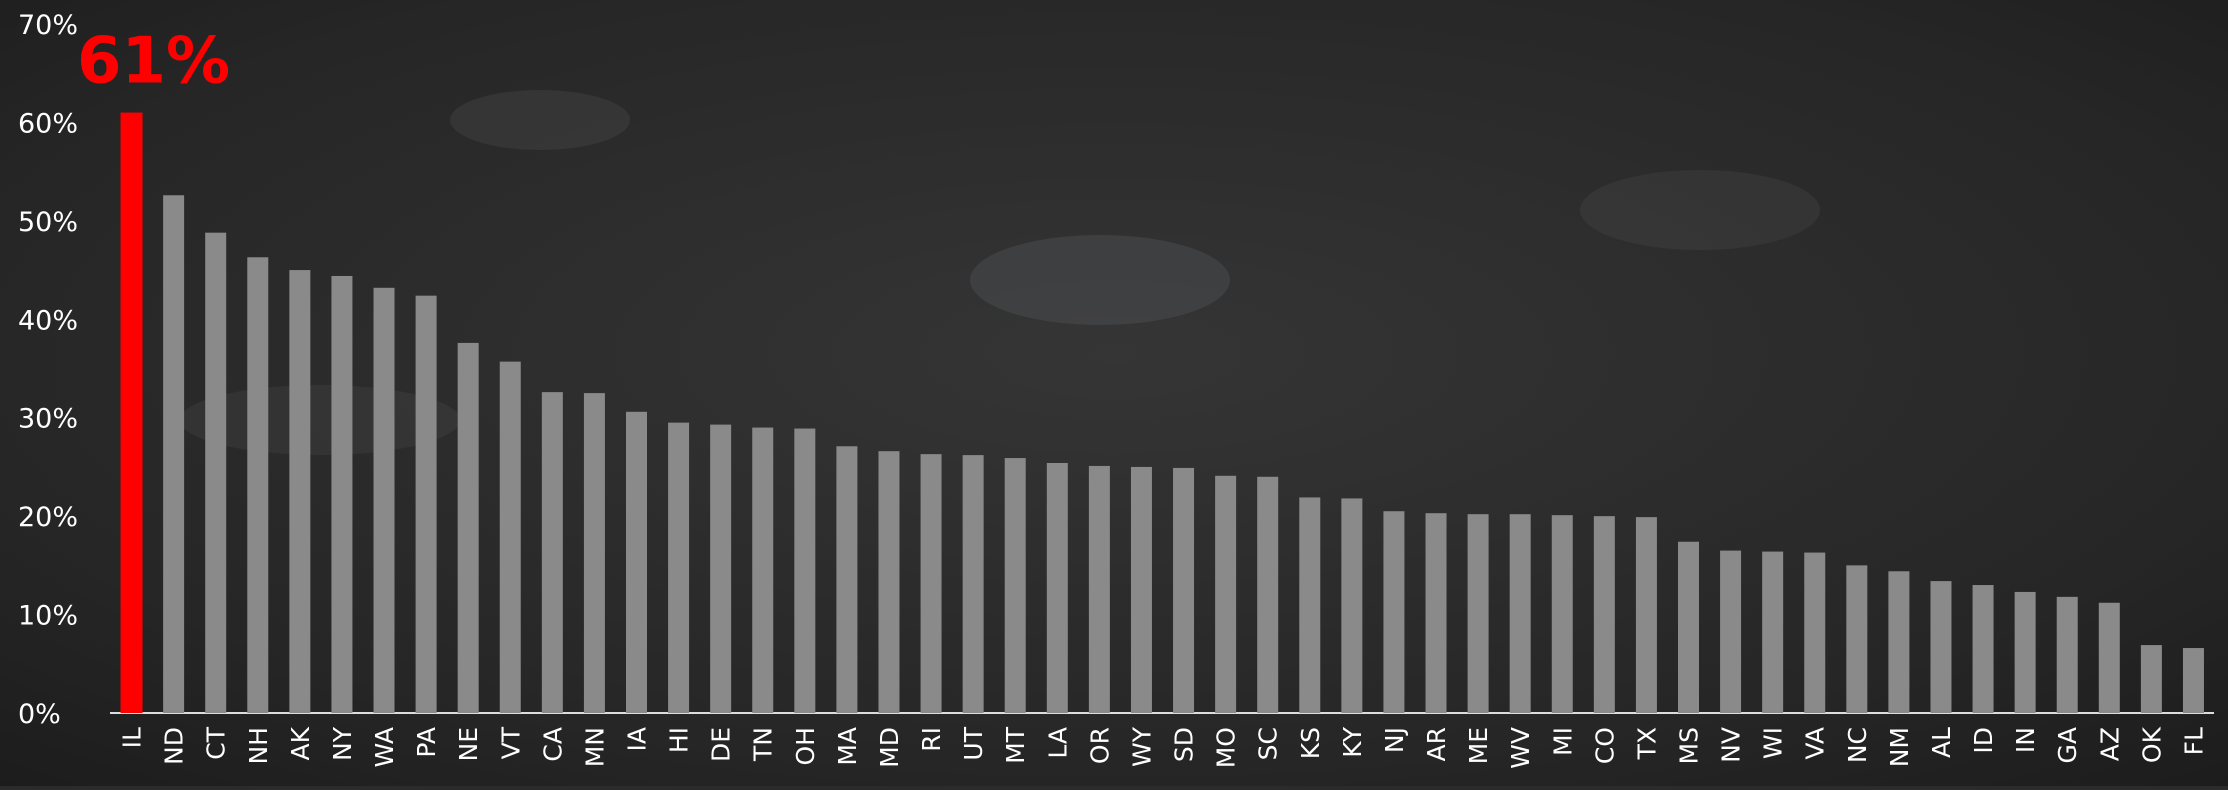 This screenshot has height=790, width=2228. Describe the element at coordinates (174, 746) in the screenshot. I see `x-tick-label: ND` at that location.